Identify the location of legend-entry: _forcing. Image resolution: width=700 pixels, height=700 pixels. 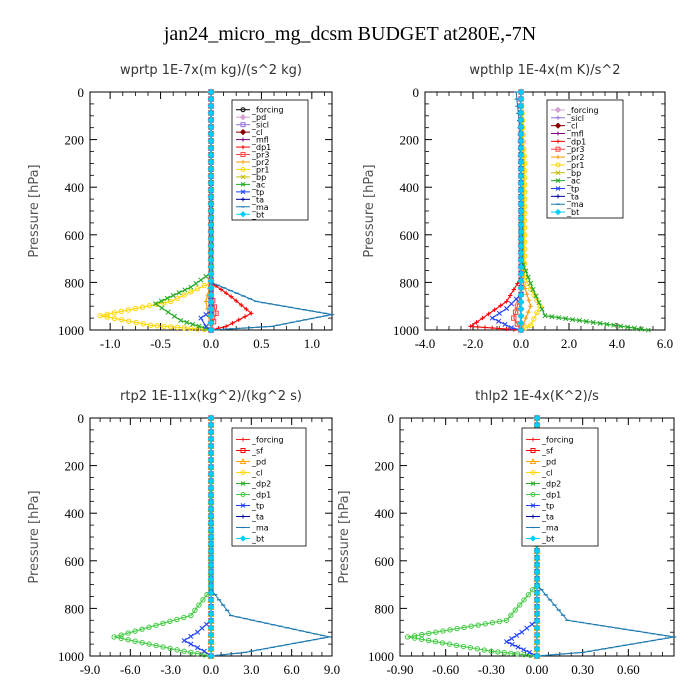
(267, 110).